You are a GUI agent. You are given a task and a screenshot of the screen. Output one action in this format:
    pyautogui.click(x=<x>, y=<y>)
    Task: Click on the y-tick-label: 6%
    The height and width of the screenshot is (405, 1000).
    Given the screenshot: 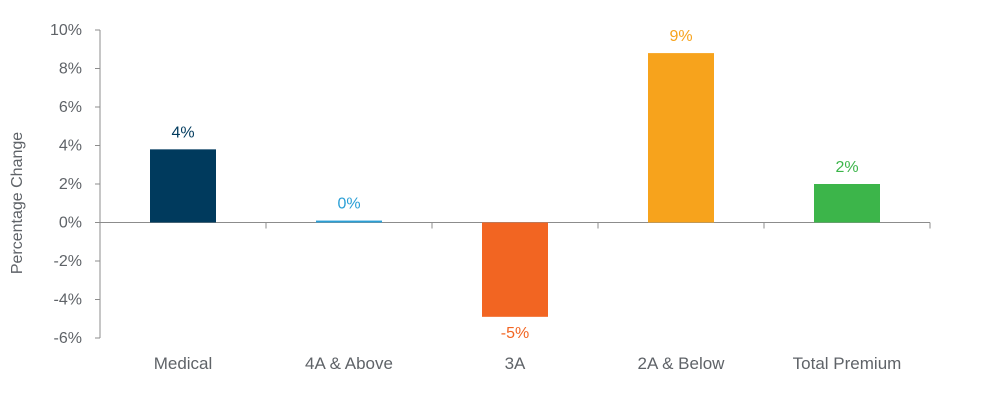 What is the action you would take?
    pyautogui.click(x=70, y=107)
    